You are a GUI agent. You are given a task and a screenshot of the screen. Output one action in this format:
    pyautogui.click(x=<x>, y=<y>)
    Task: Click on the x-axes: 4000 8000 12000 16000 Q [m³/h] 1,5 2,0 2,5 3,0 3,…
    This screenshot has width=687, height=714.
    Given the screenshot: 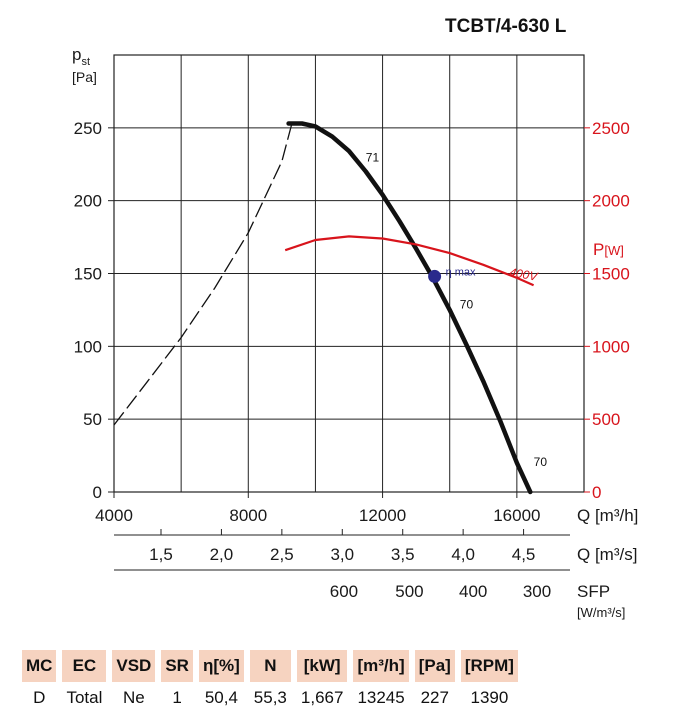 What is the action you would take?
    pyautogui.click(x=366, y=556)
    